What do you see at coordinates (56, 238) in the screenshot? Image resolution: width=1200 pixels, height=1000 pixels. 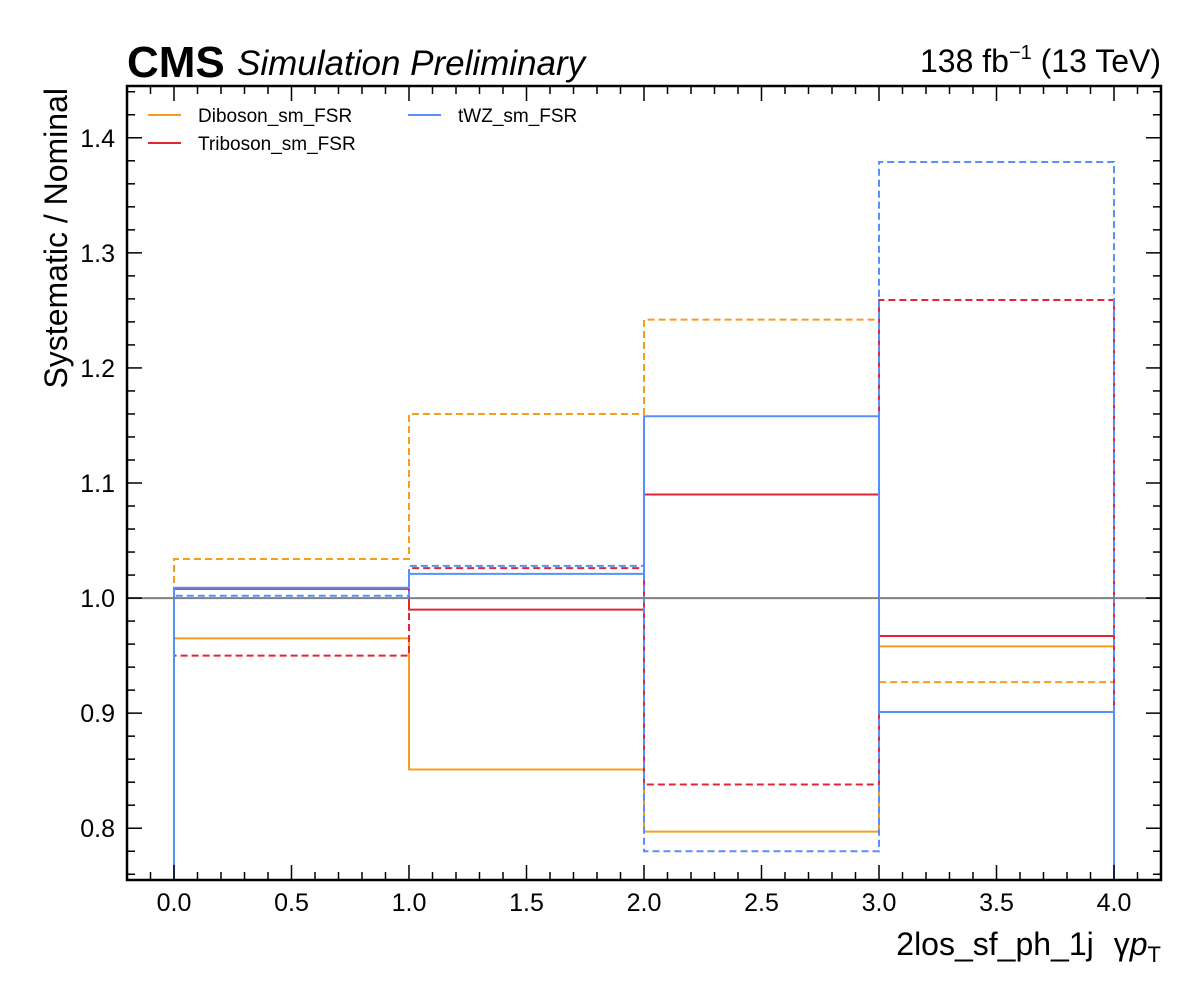 I see `y-axis-label: Systematic / Nominal` at bounding box center [56, 238].